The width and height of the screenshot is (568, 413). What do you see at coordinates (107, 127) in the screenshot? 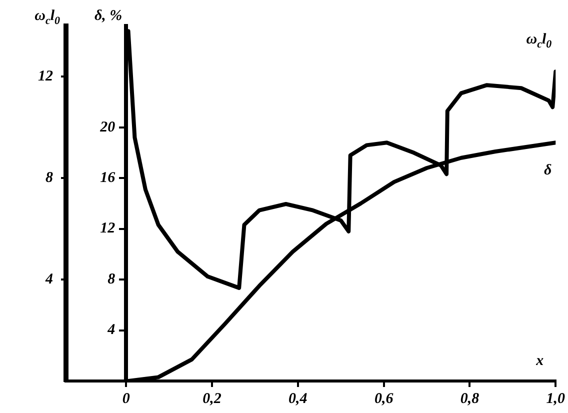
I see `y2-tick-label: 20` at bounding box center [107, 127].